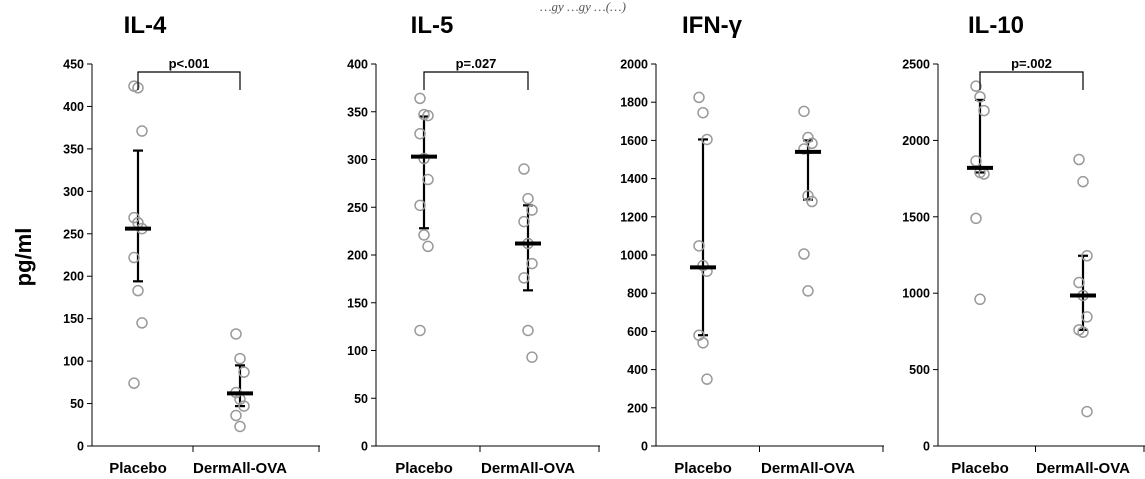 This screenshot has width=1145, height=479. Describe the element at coordinates (712, 25) in the screenshot. I see `panel-title: IFN-γ` at that location.